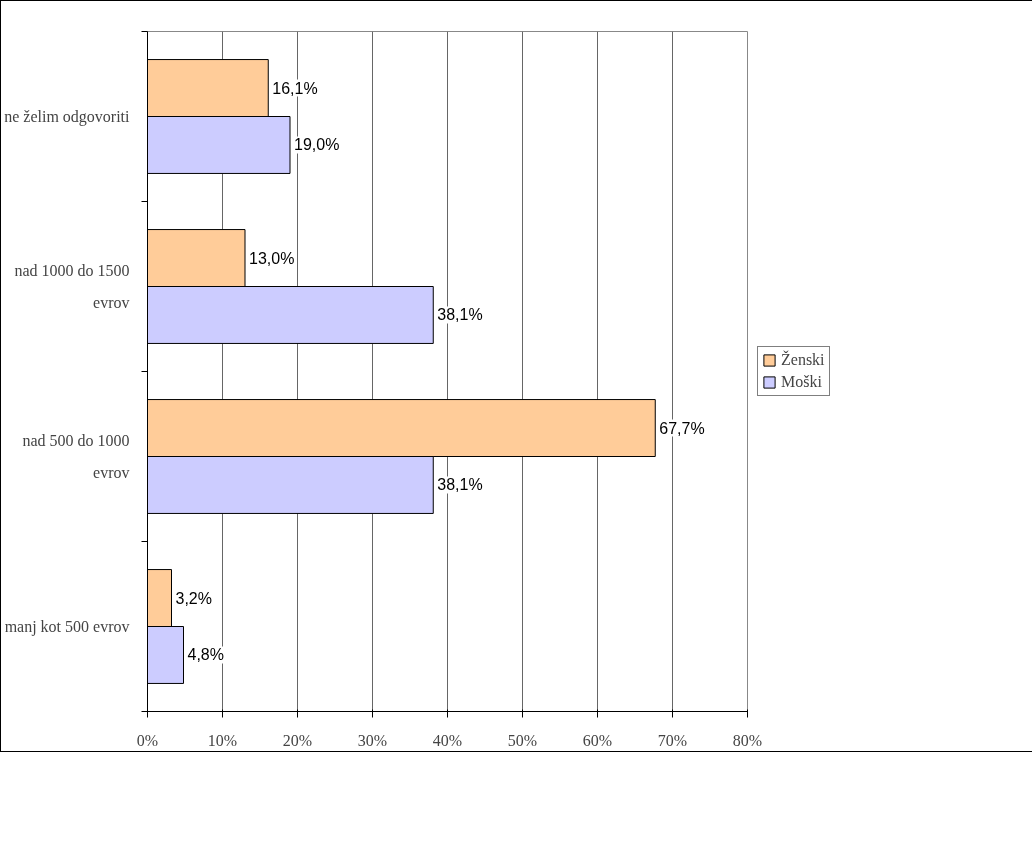 The image size is (1032, 848). What do you see at coordinates (76, 456) in the screenshot?
I see `y-tick-label: nad 500 do 1000 evrov` at bounding box center [76, 456].